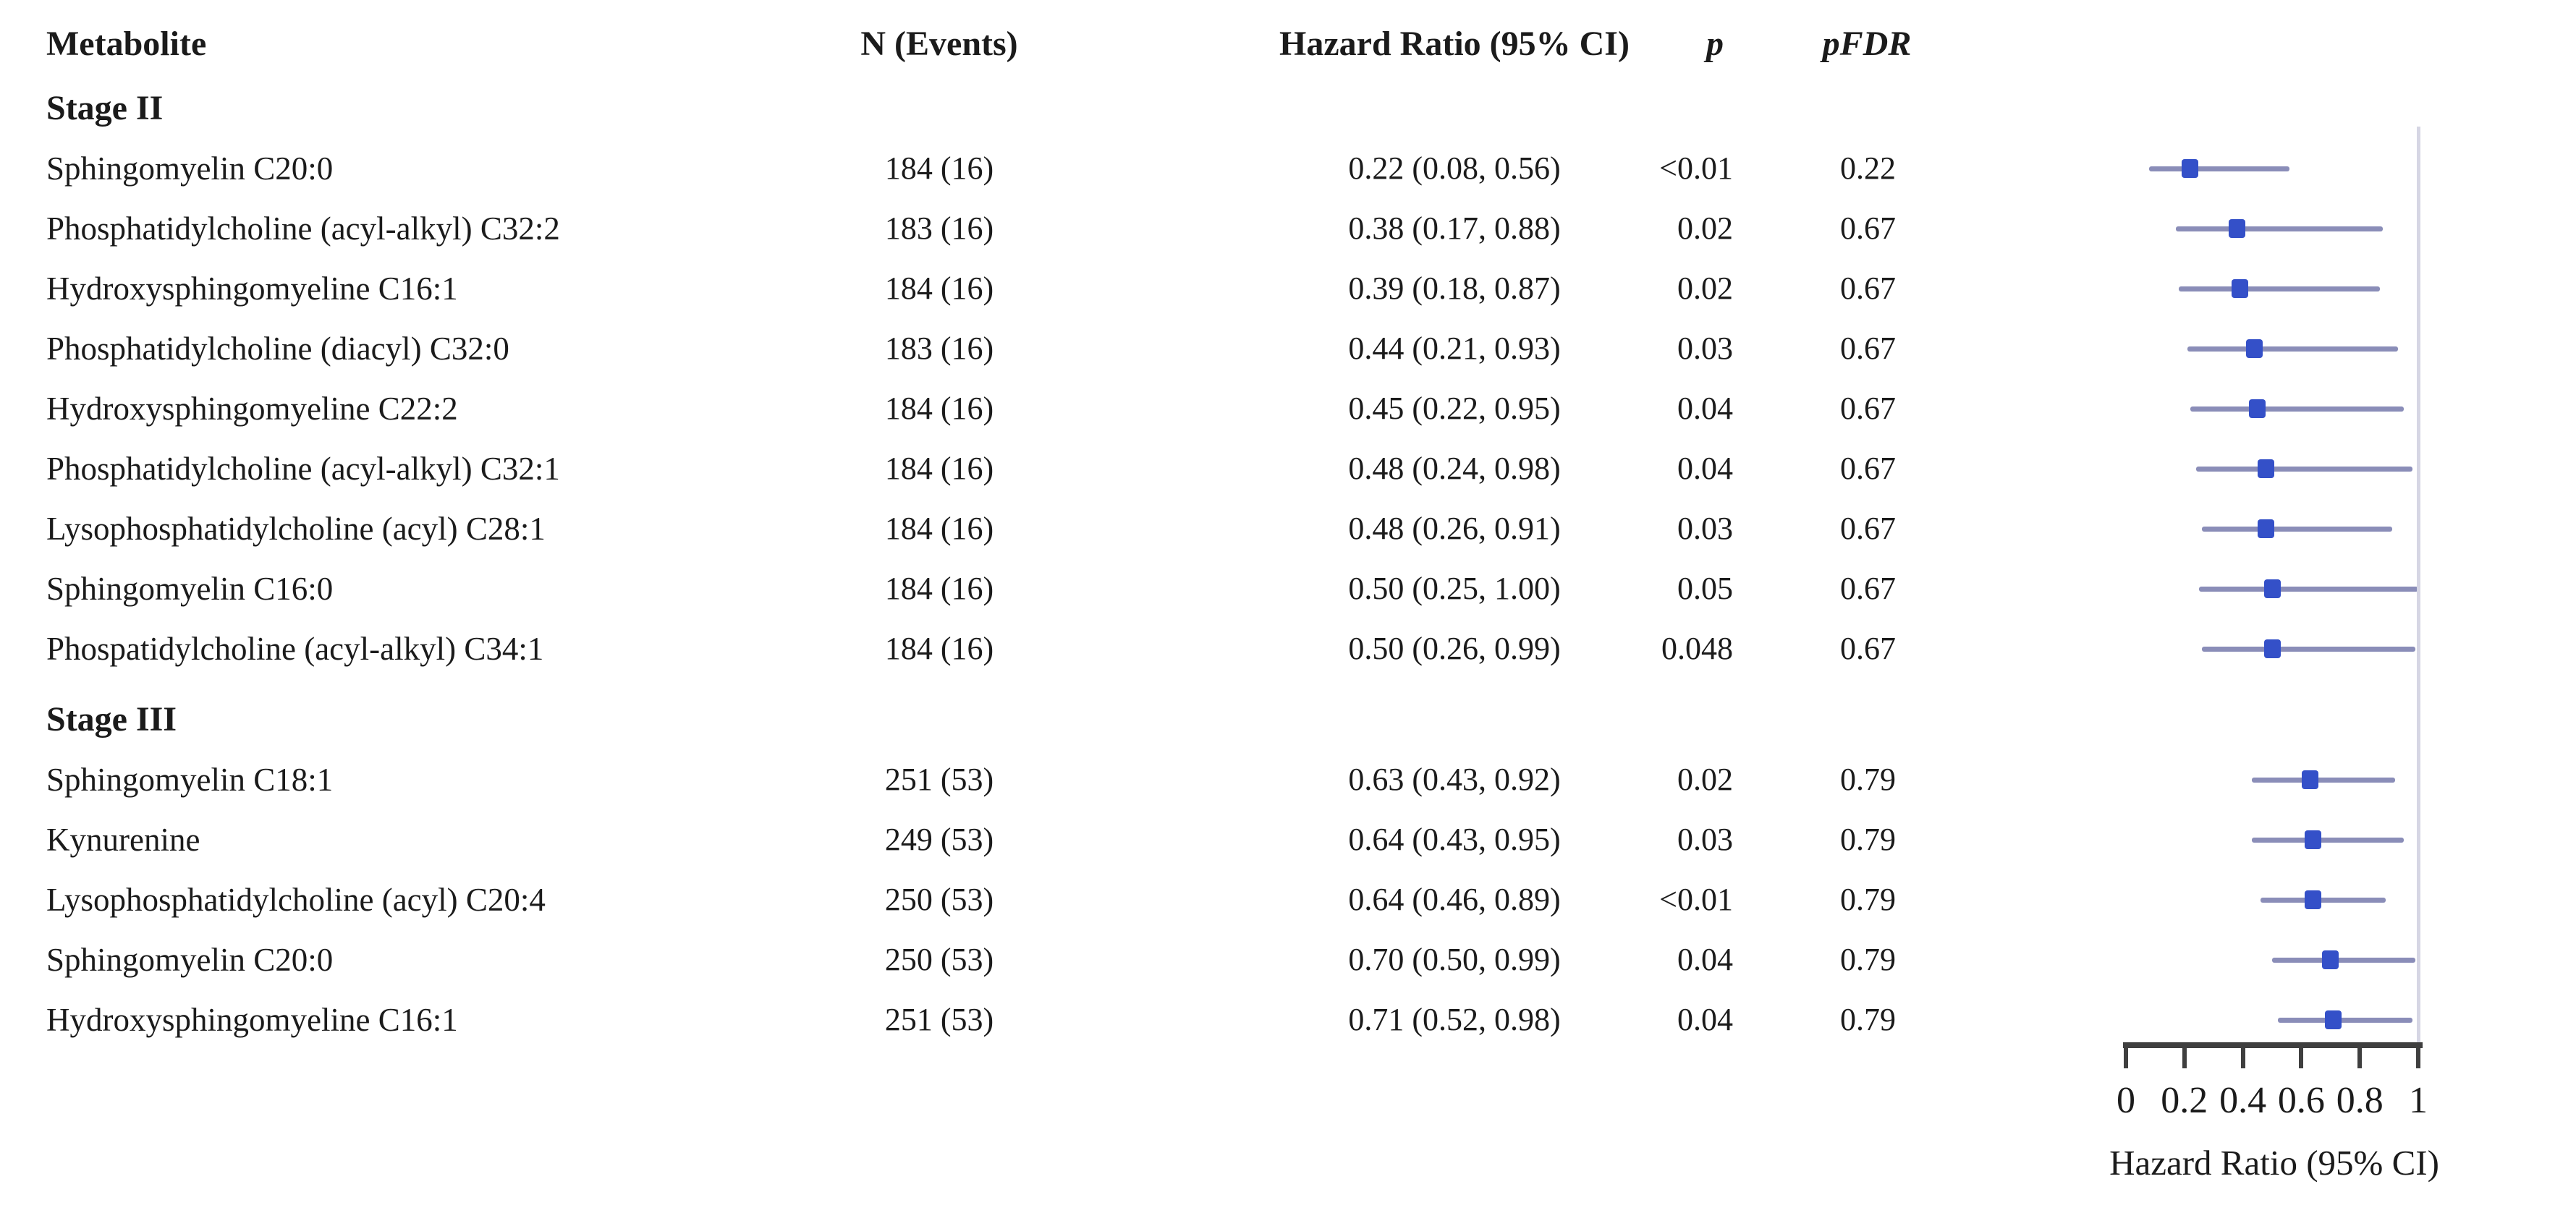  I want to click on column-header-metabolite: Metabolite, so click(126, 44).